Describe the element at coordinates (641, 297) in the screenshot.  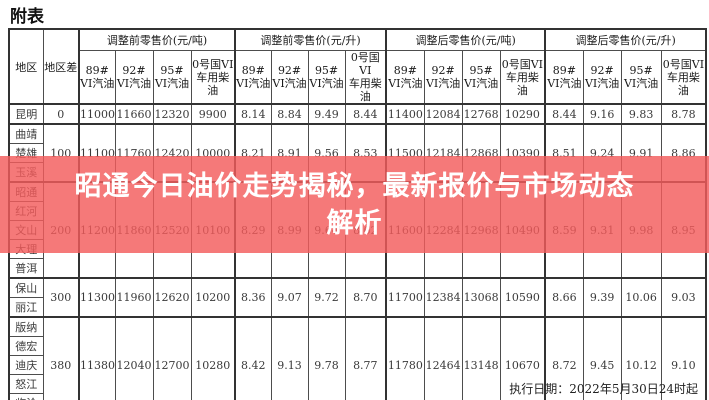
I see `price-cell: 10.06` at that location.